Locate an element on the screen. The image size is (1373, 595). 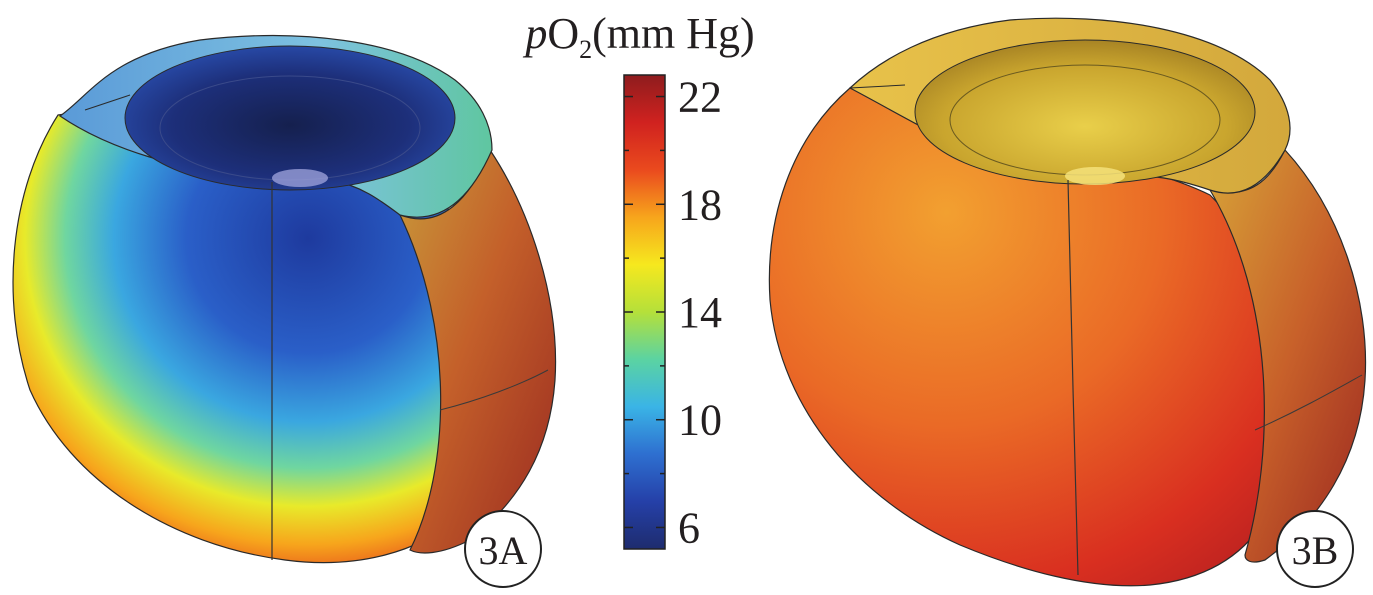
panel-b-label: 3B is located at coordinates (1315, 549).